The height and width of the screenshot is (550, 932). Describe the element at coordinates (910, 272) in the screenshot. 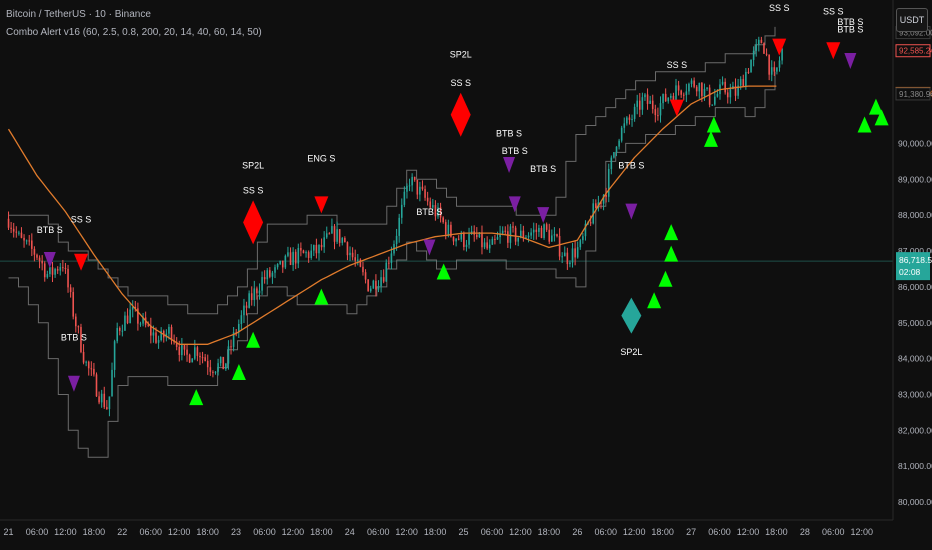

I see `price-countdown: 02:08` at that location.